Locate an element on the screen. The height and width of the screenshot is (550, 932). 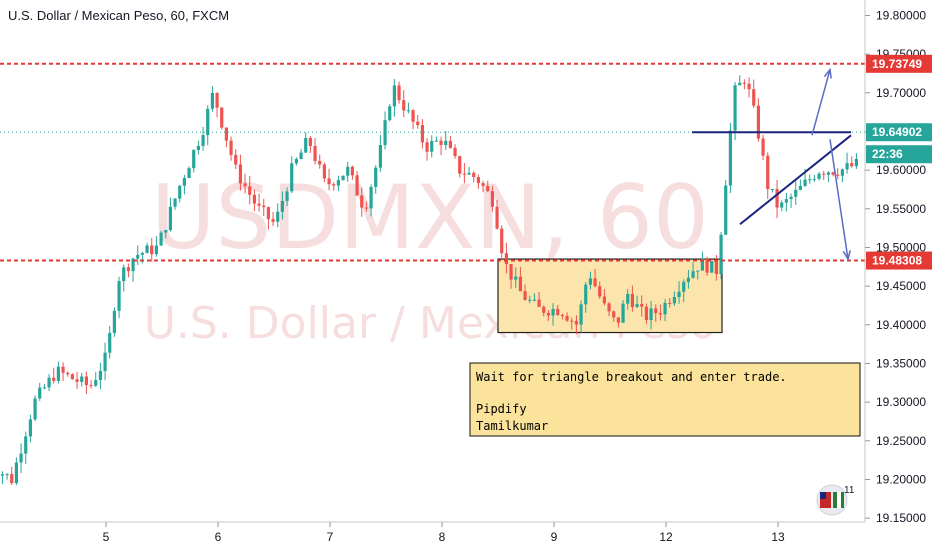
triangle-pattern is located at coordinates (772, 178).